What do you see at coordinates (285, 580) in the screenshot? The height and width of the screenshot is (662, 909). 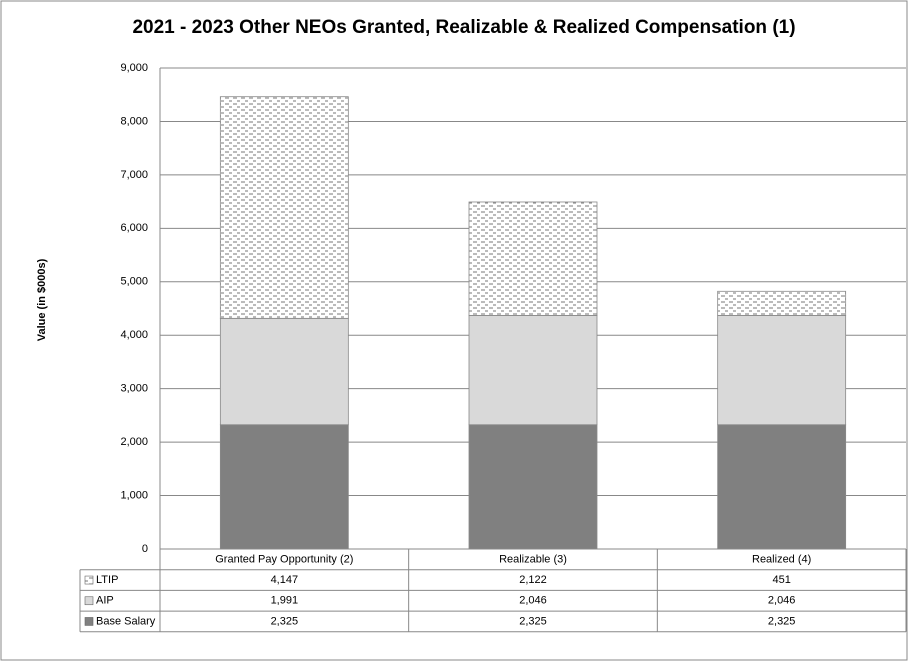 I see `table-value: 4,147` at bounding box center [285, 580].